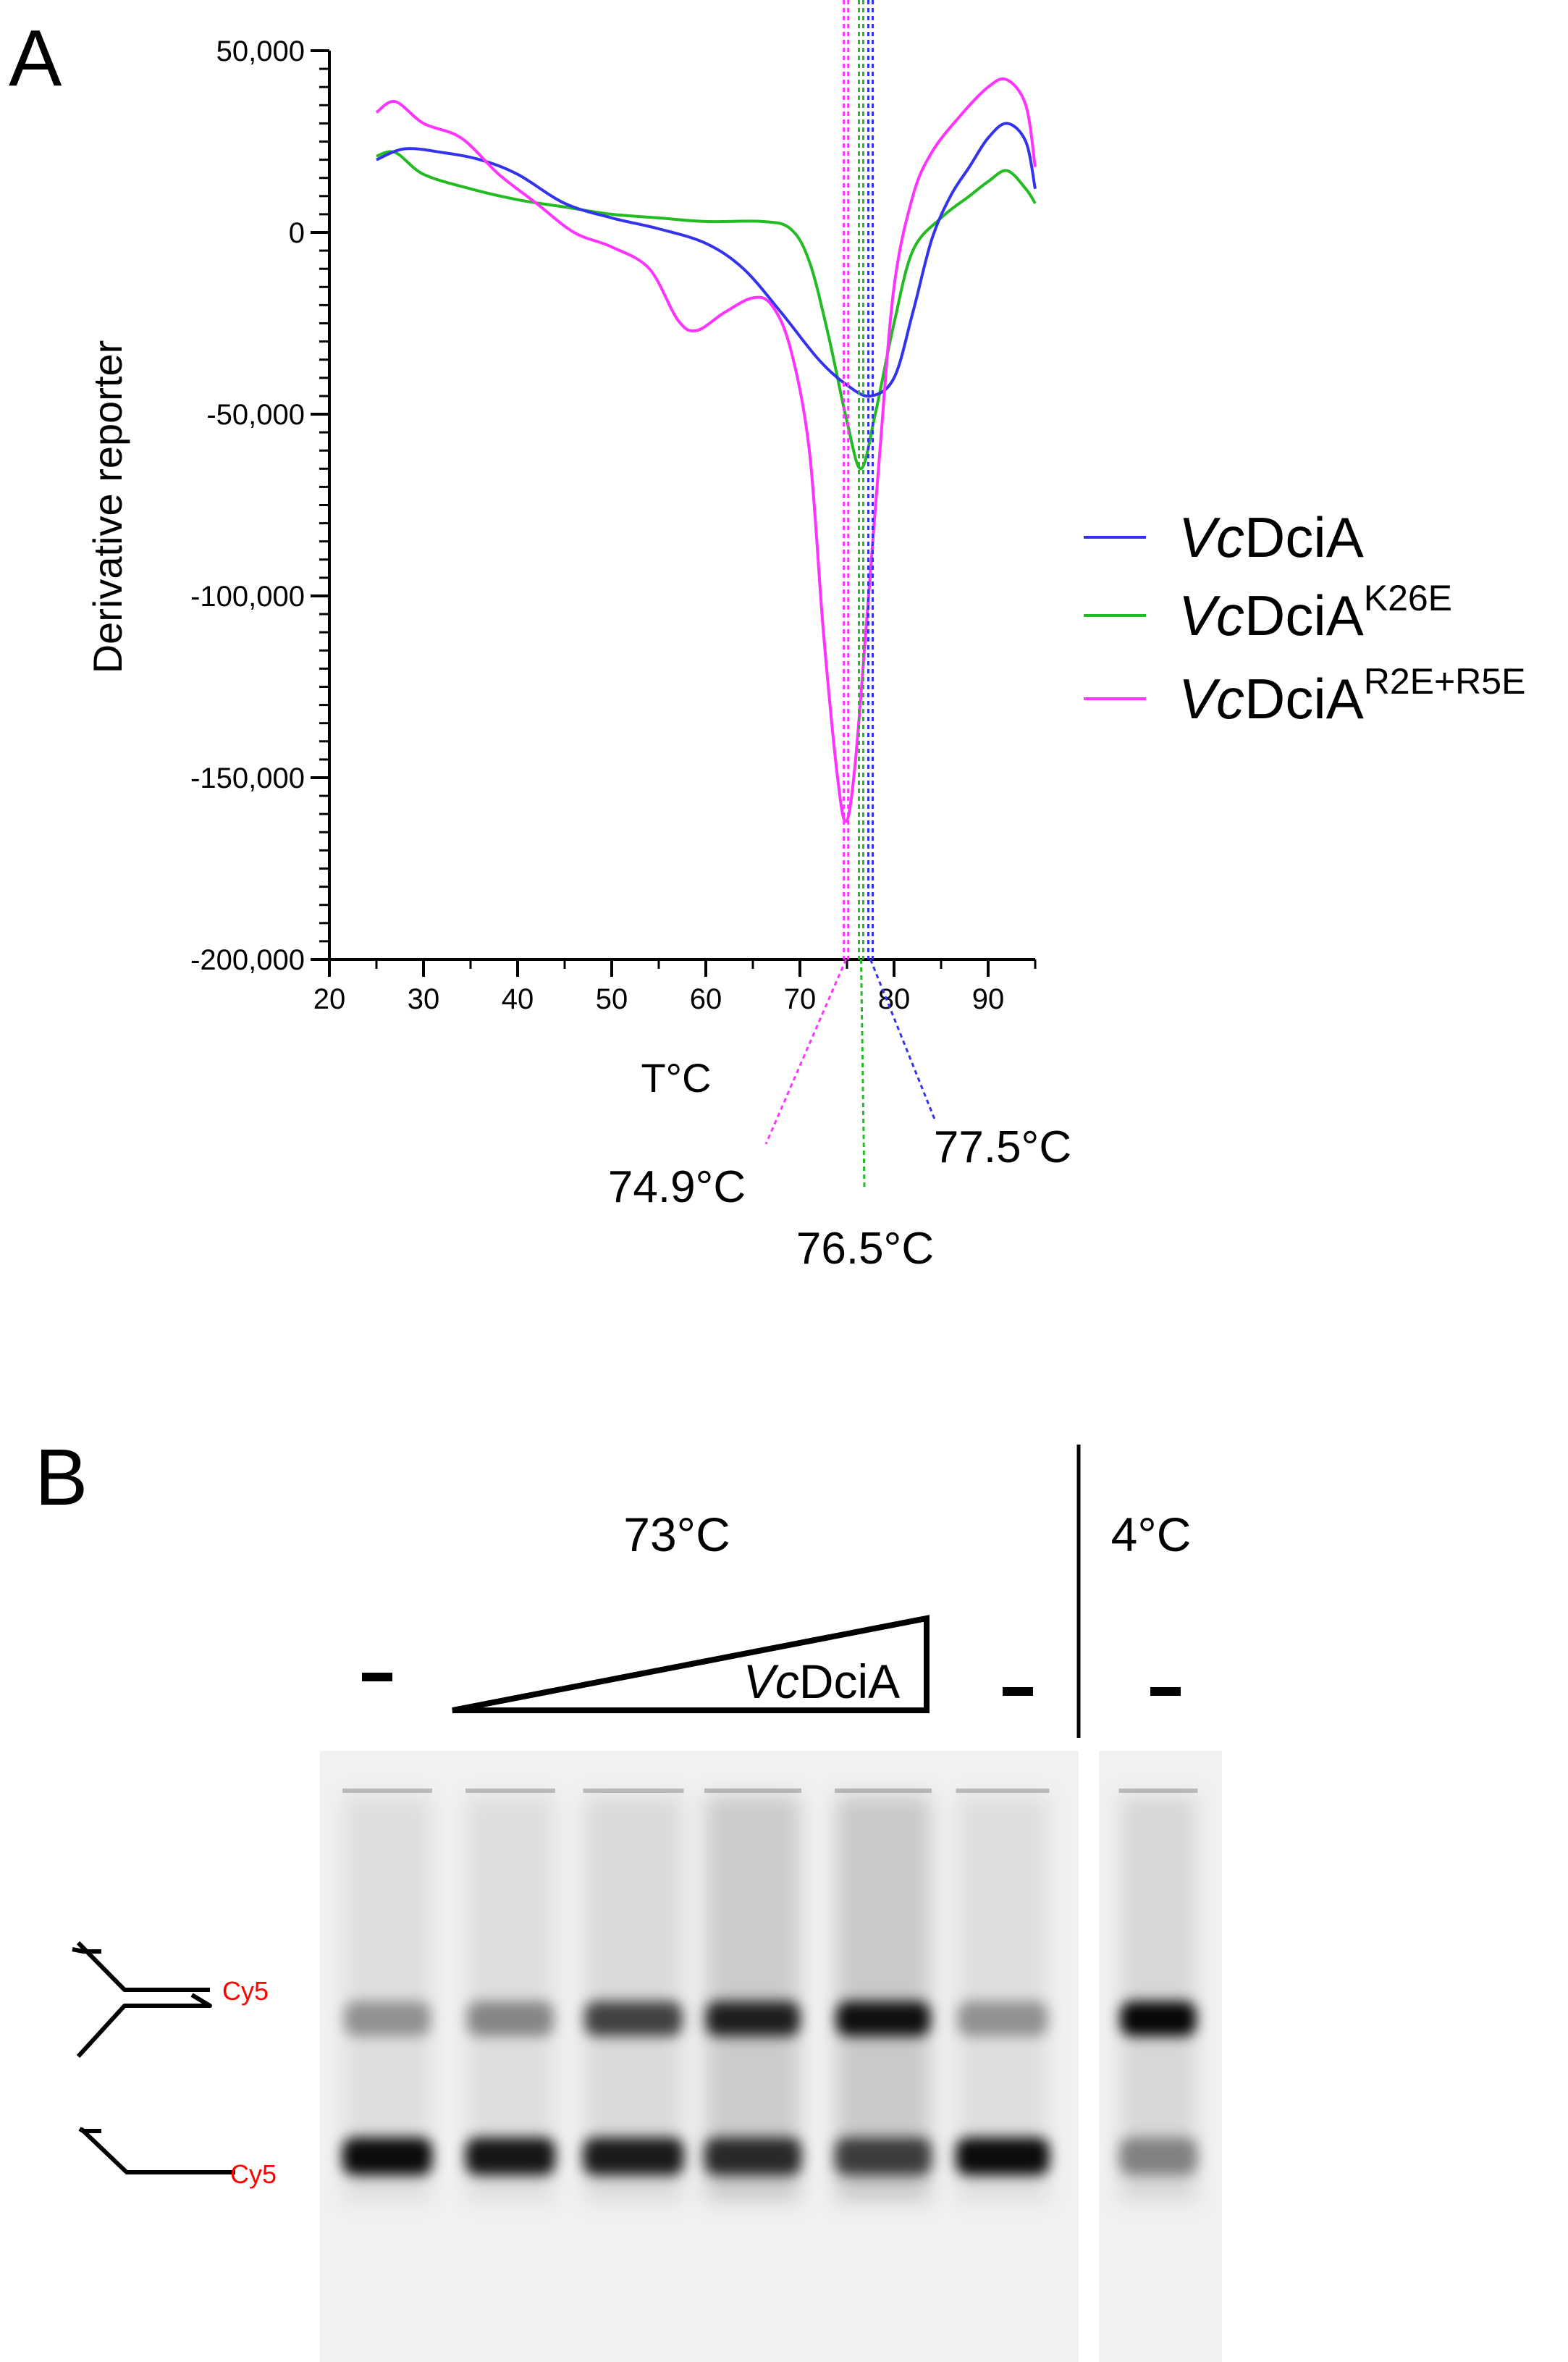 Image resolution: width=1568 pixels, height=2362 pixels. What do you see at coordinates (633, 2156) in the screenshot?
I see `lane-3-ssdna-band` at bounding box center [633, 2156].